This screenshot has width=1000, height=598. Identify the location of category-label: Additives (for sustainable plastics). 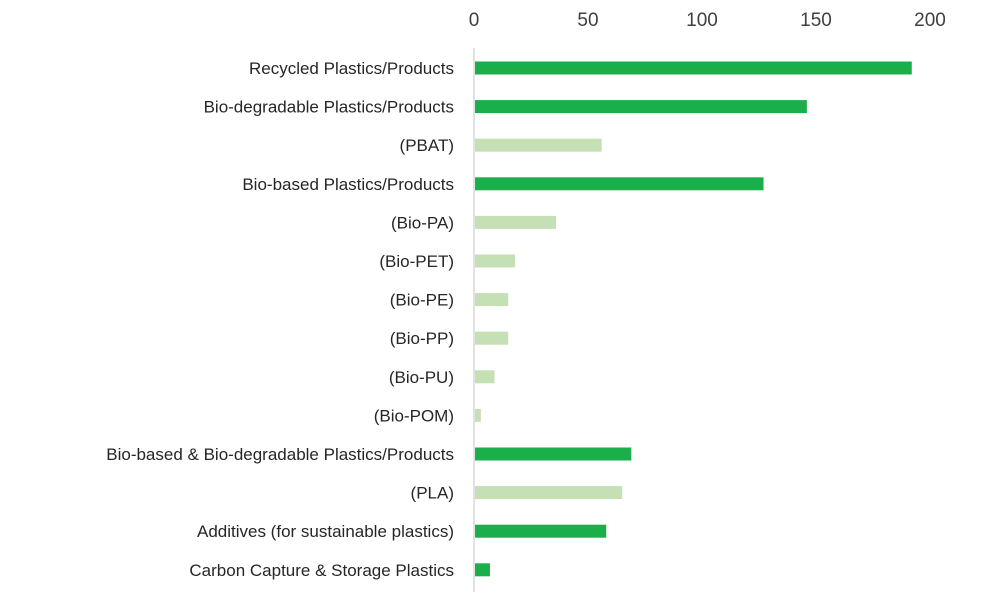
(325, 531).